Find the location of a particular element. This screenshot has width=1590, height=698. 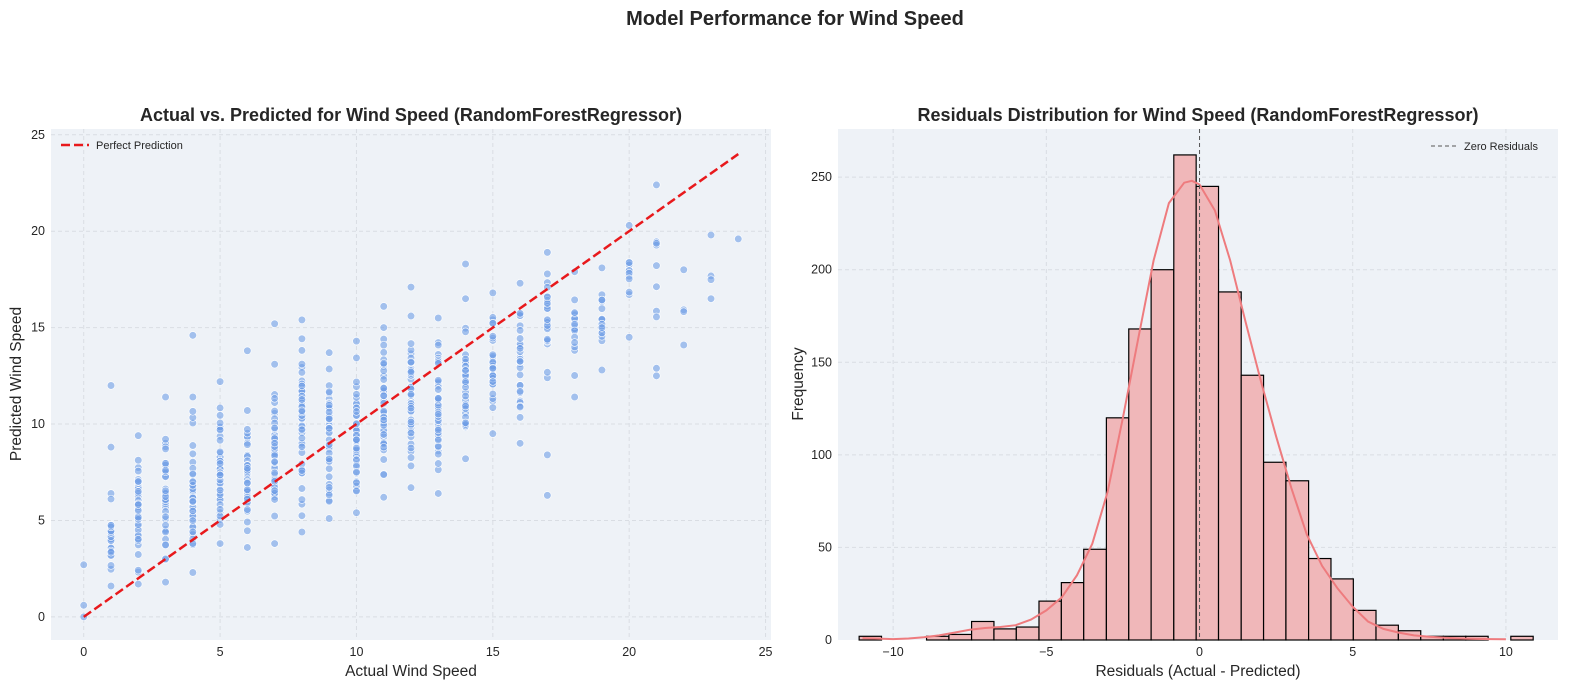

histogram-y-tick-label: 200 is located at coordinates (821, 270).